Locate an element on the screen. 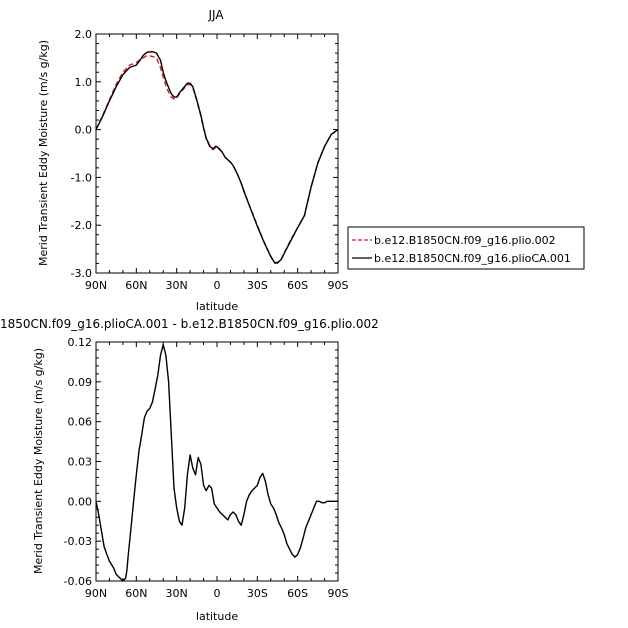 The image size is (628, 628). top-plot-frame is located at coordinates (217, 153).